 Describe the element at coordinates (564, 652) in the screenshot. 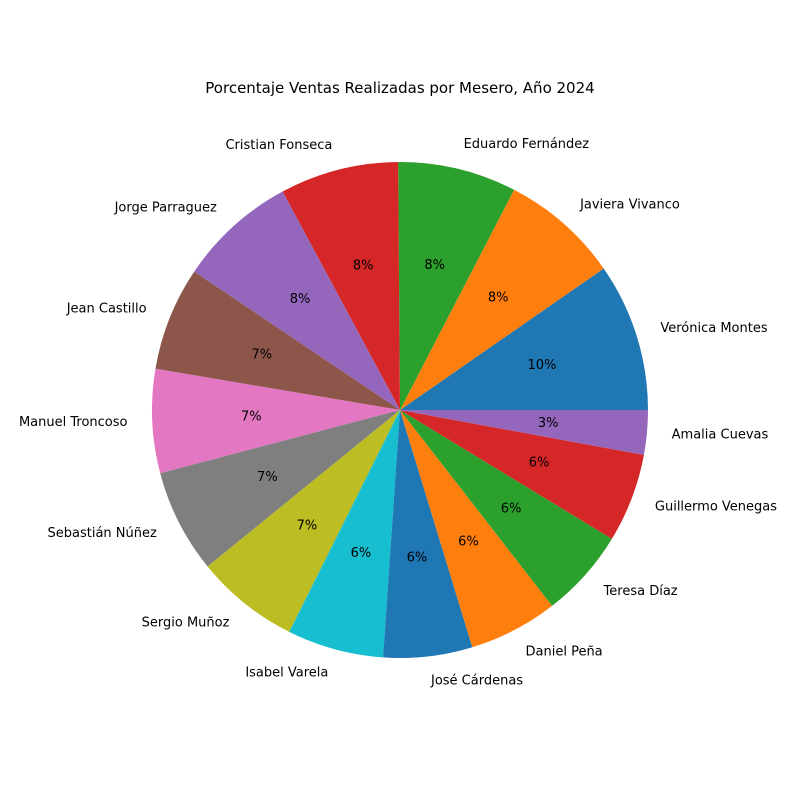

I see `slice-label: Daniel Peña` at that location.